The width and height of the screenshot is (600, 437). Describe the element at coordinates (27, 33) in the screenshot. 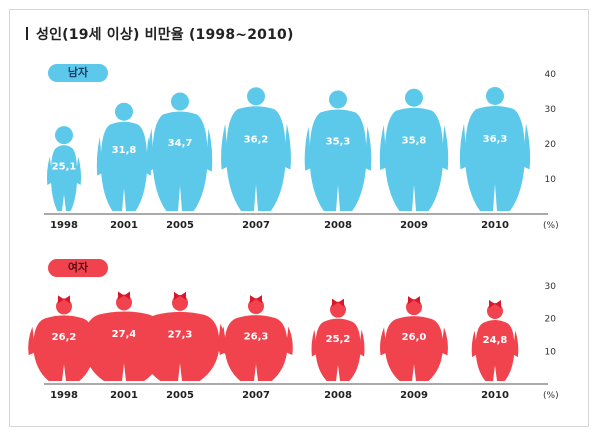

I see `title-bar-mark` at that location.